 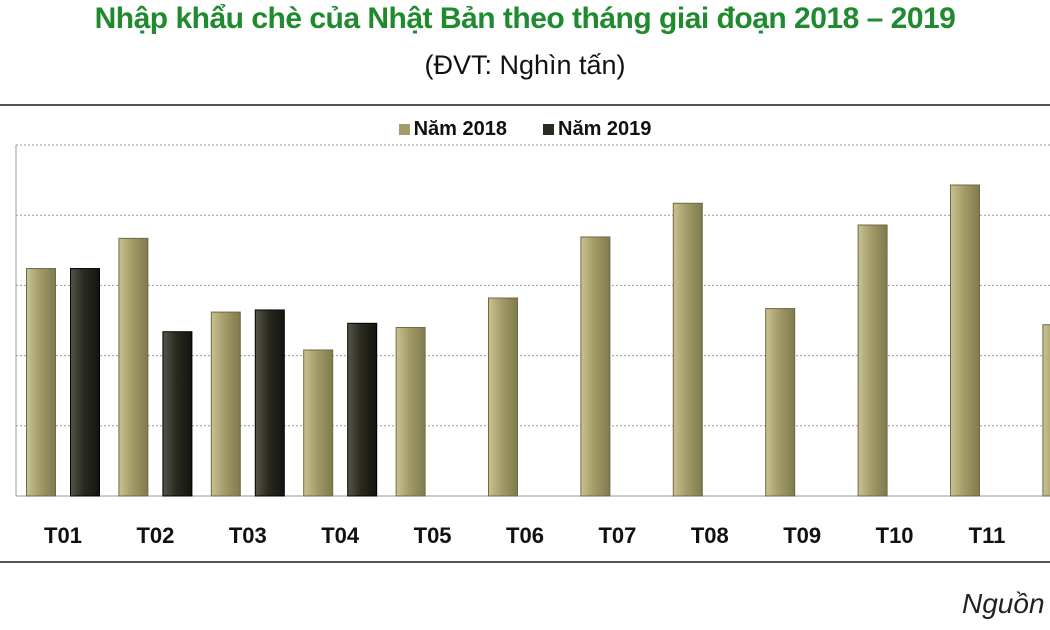 I want to click on x-tick-label: T11, so click(x=987, y=535).